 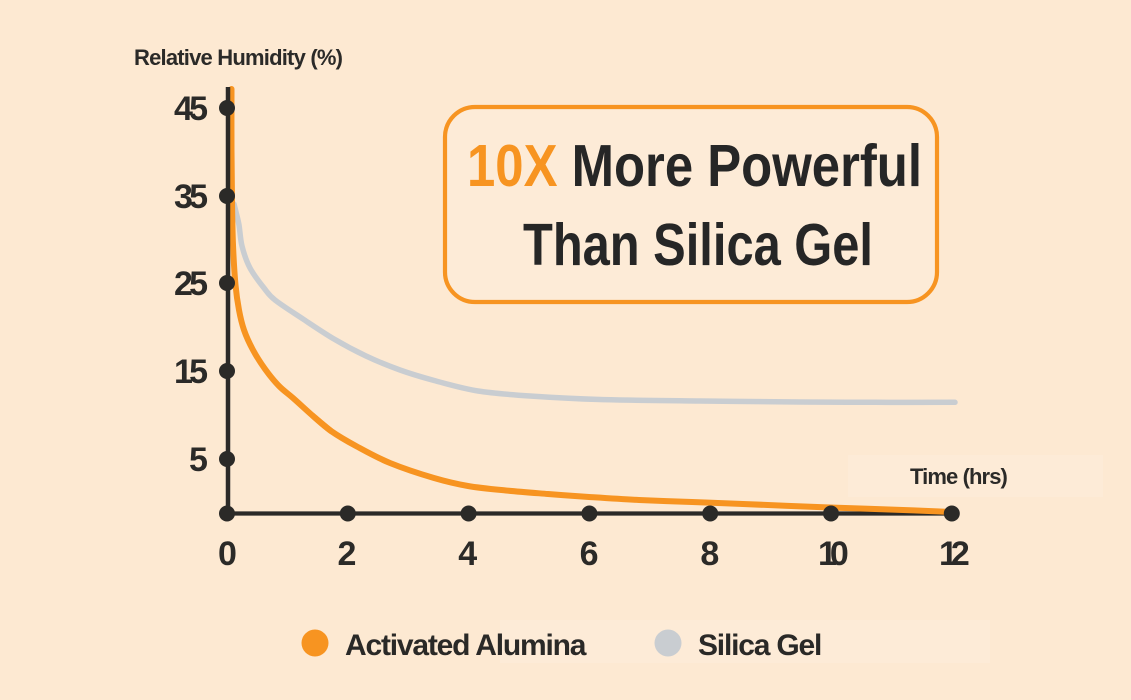 What do you see at coordinates (198, 460) in the screenshot?
I see `svg-text: 5` at bounding box center [198, 460].